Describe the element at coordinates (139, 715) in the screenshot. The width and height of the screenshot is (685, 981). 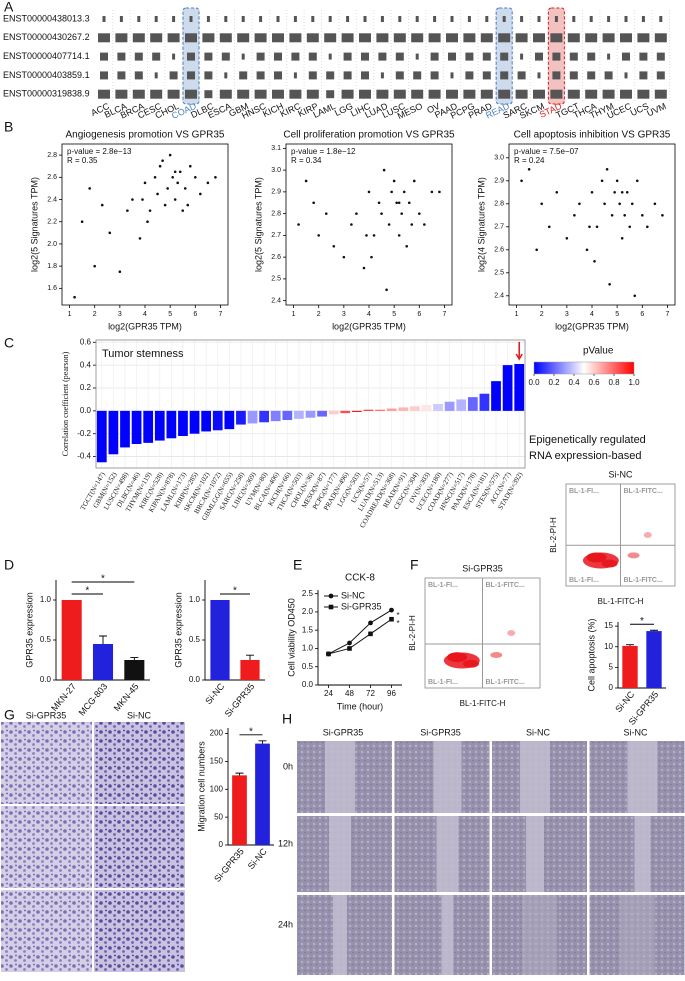
I see `column-label: Si-NC` at that location.